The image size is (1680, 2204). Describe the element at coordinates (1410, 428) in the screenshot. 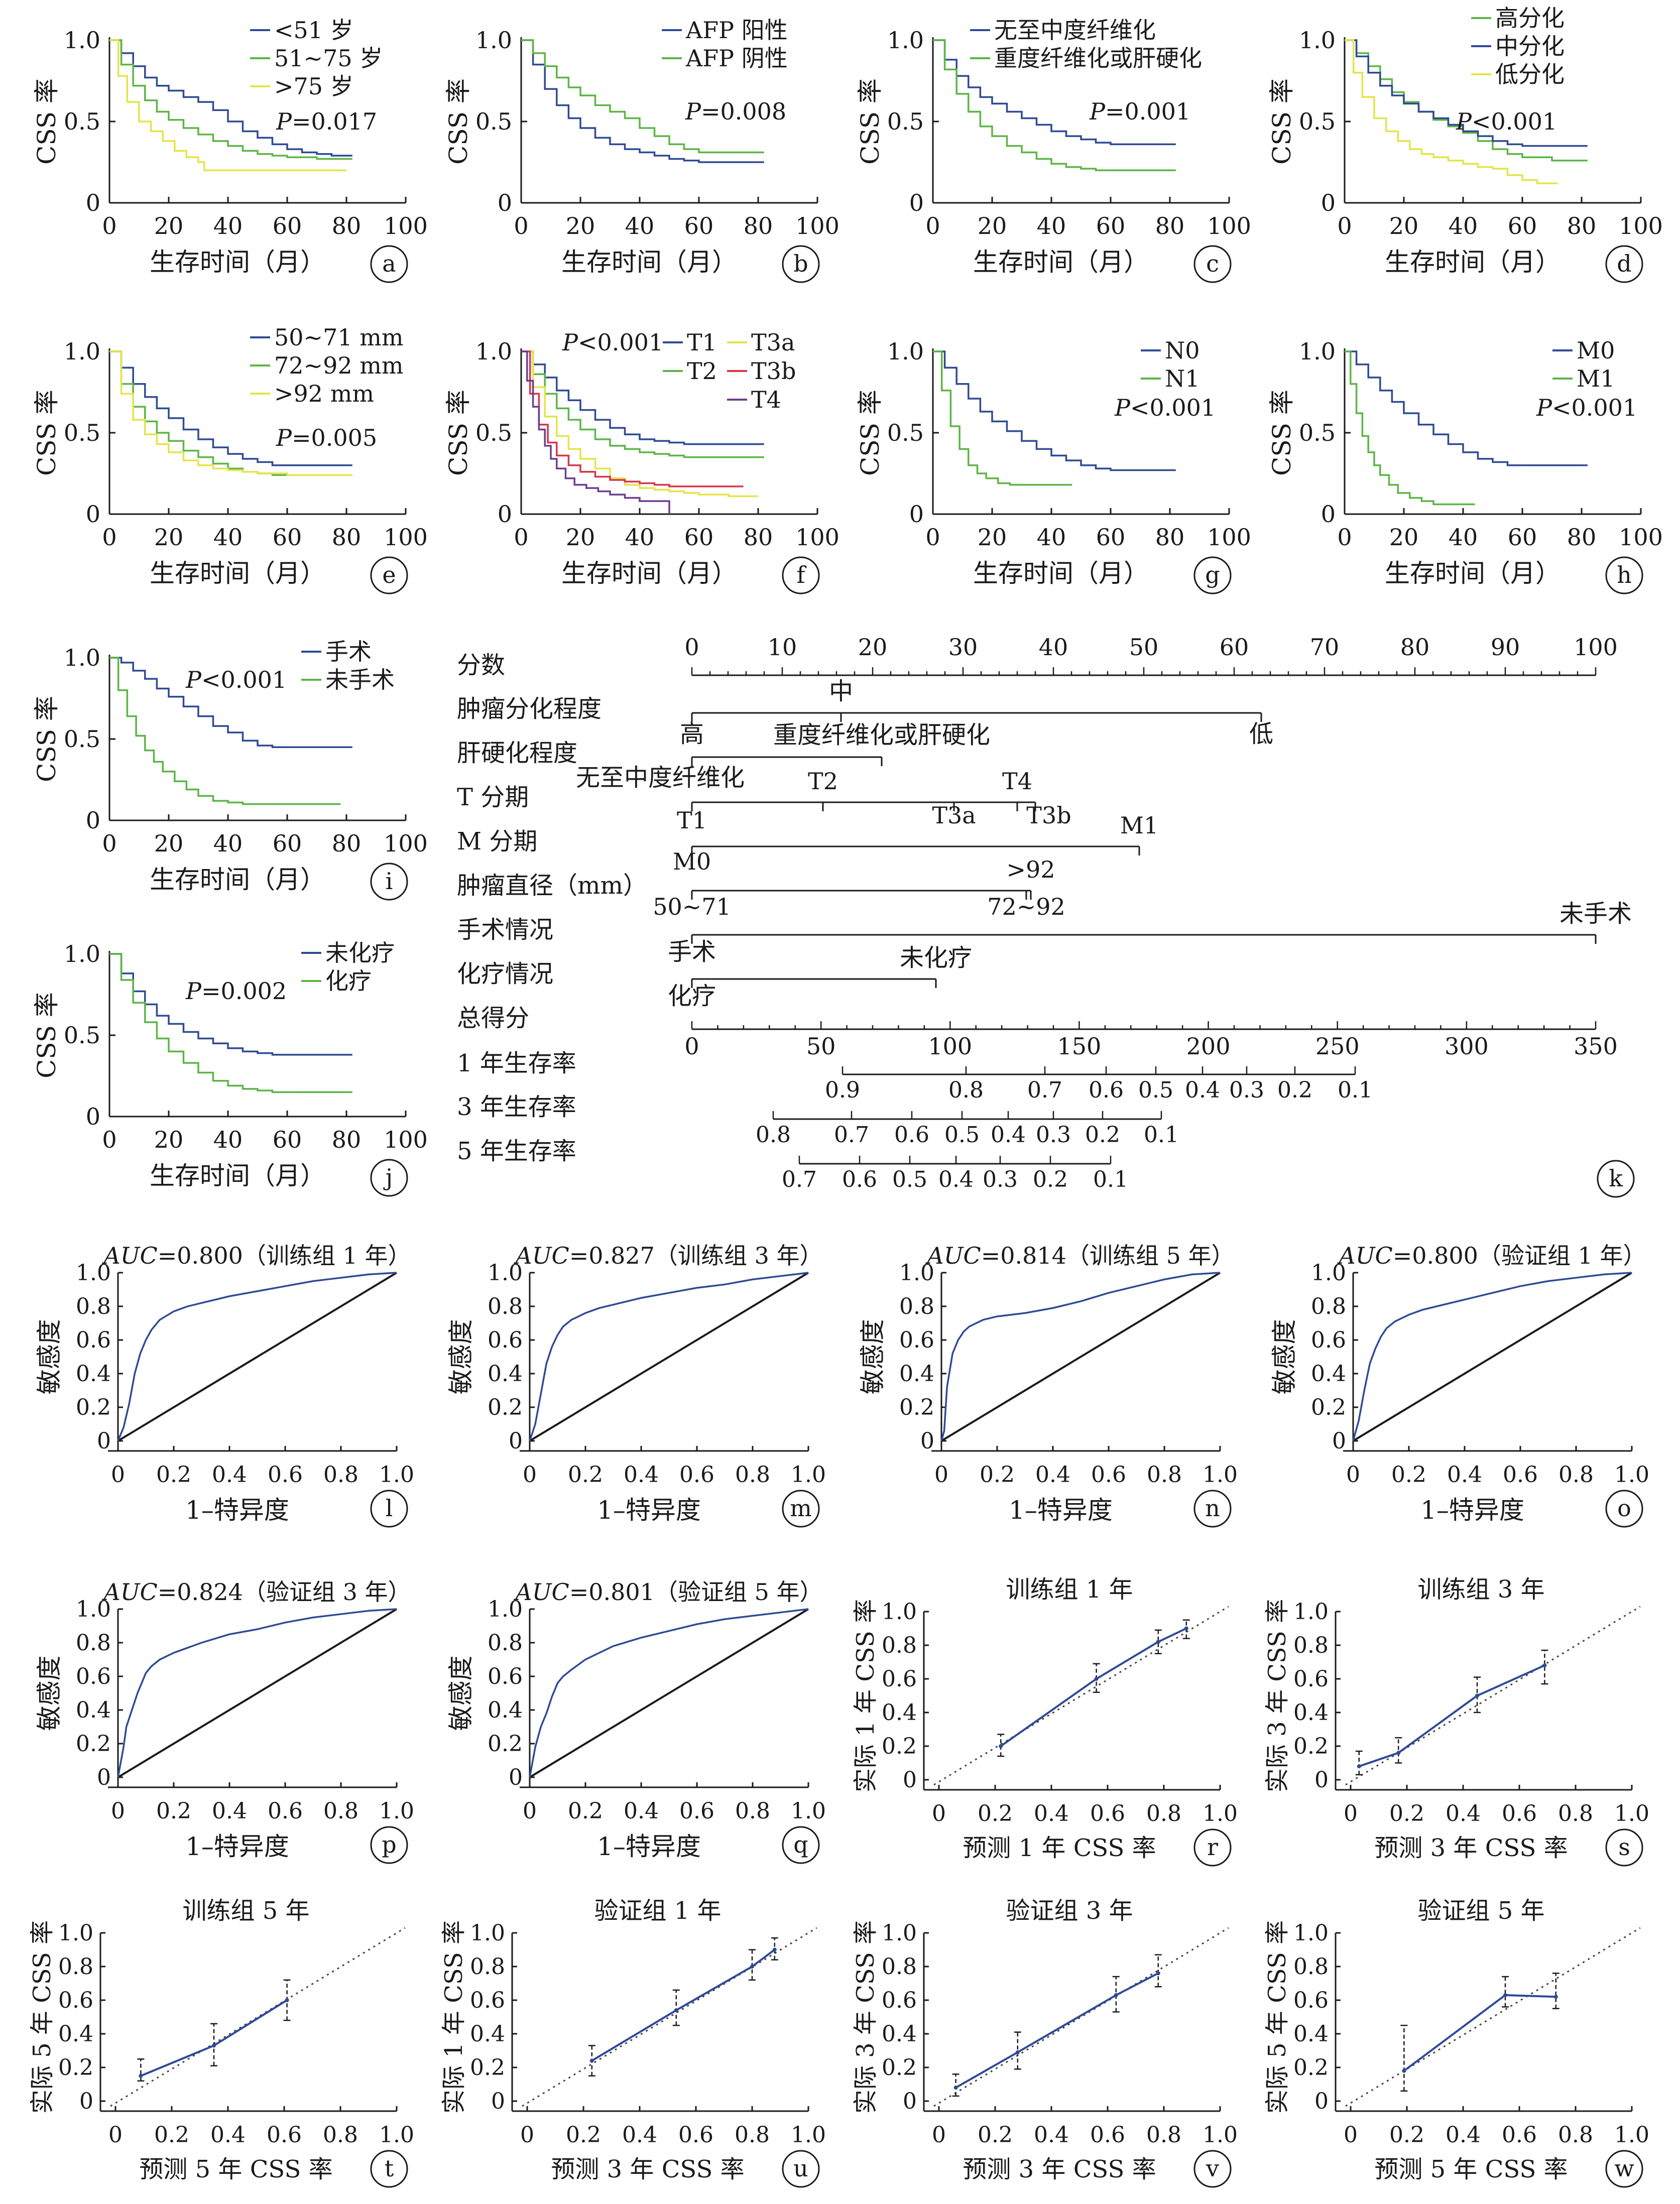

I see `km-curve-M1` at that location.